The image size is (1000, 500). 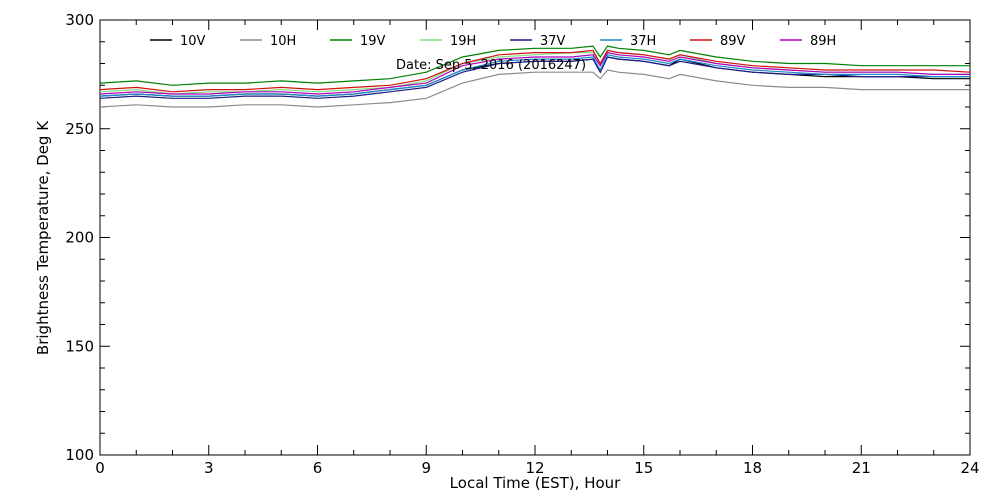 I want to click on series-line-37h, so click(x=534, y=75).